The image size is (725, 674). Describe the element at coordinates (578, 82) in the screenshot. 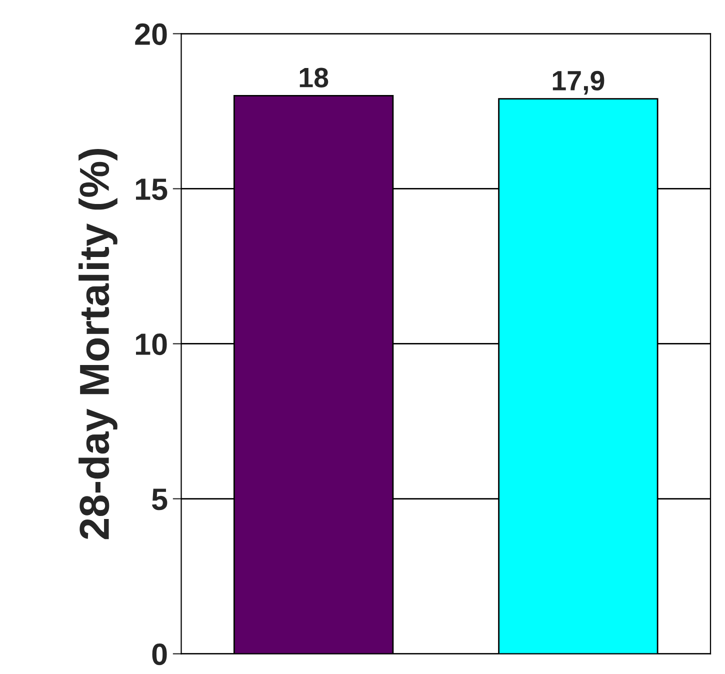

I see `data-label: 17,9` at that location.